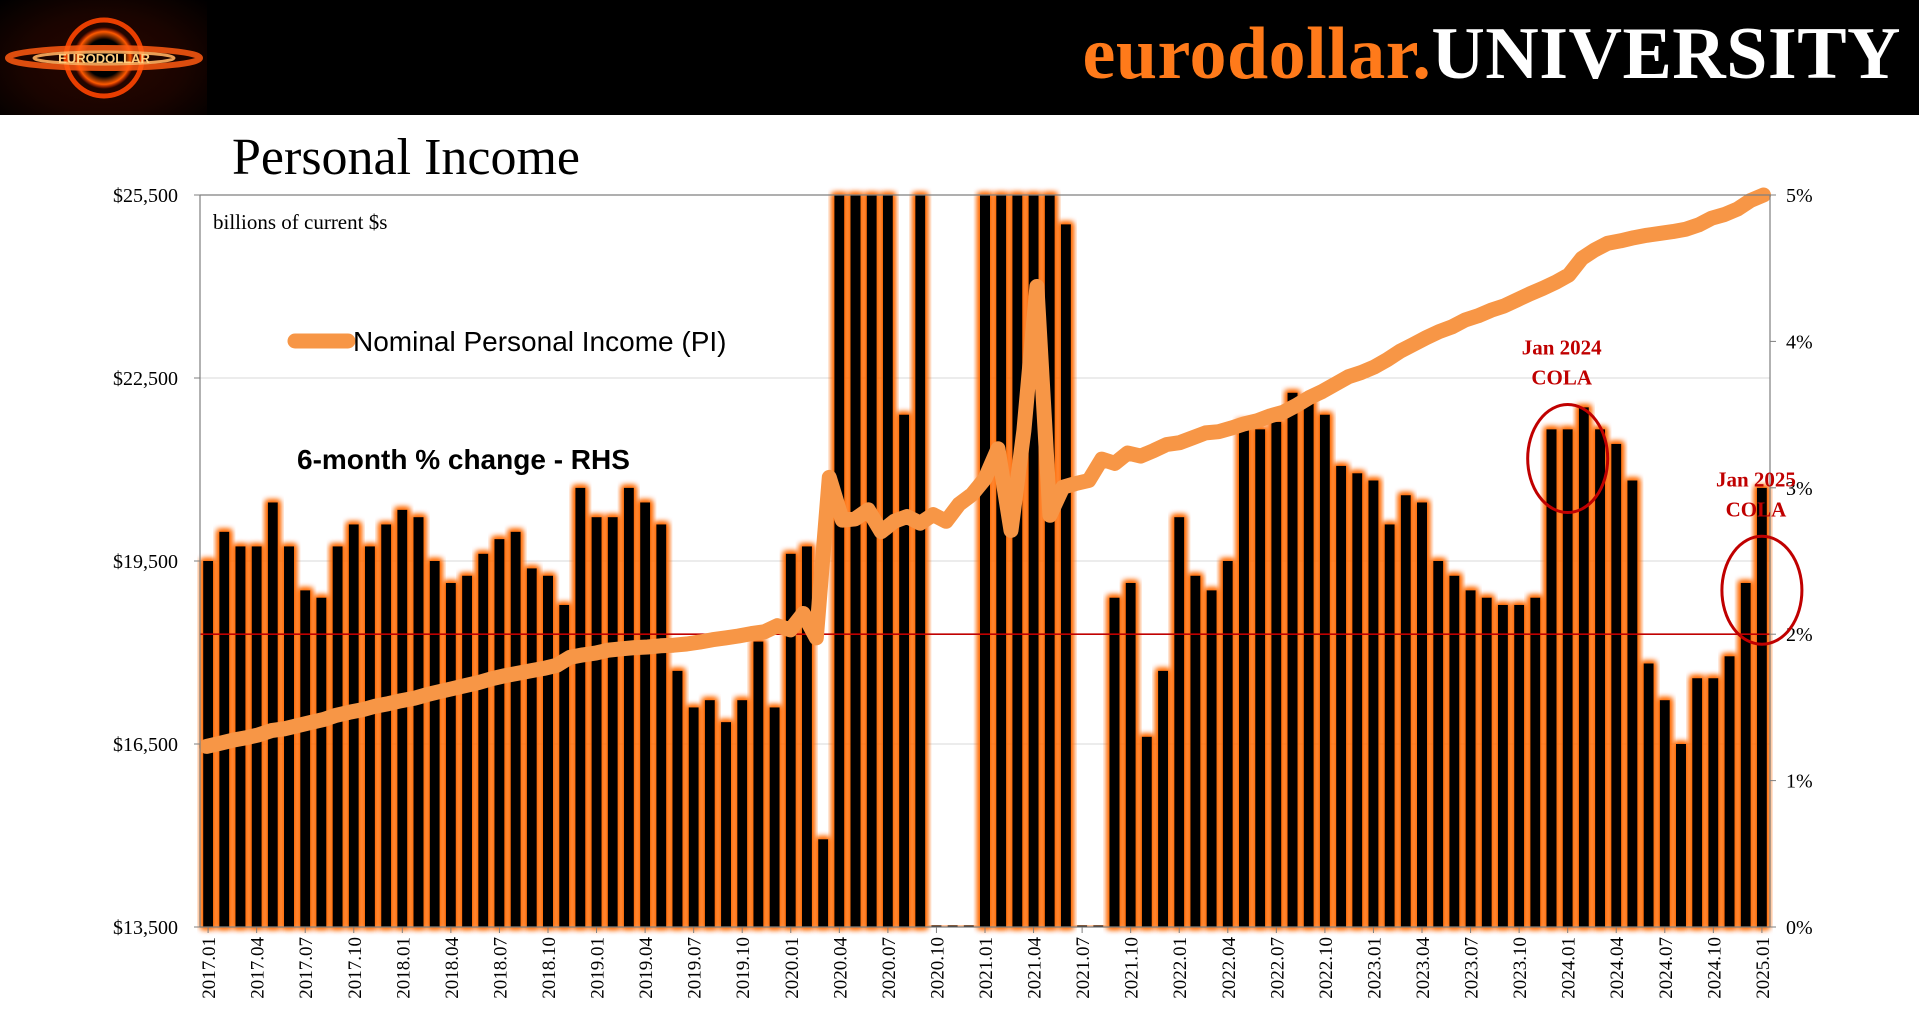  What do you see at coordinates (1799, 342) in the screenshot?
I see `y-right-tick-label: 4%` at bounding box center [1799, 342].